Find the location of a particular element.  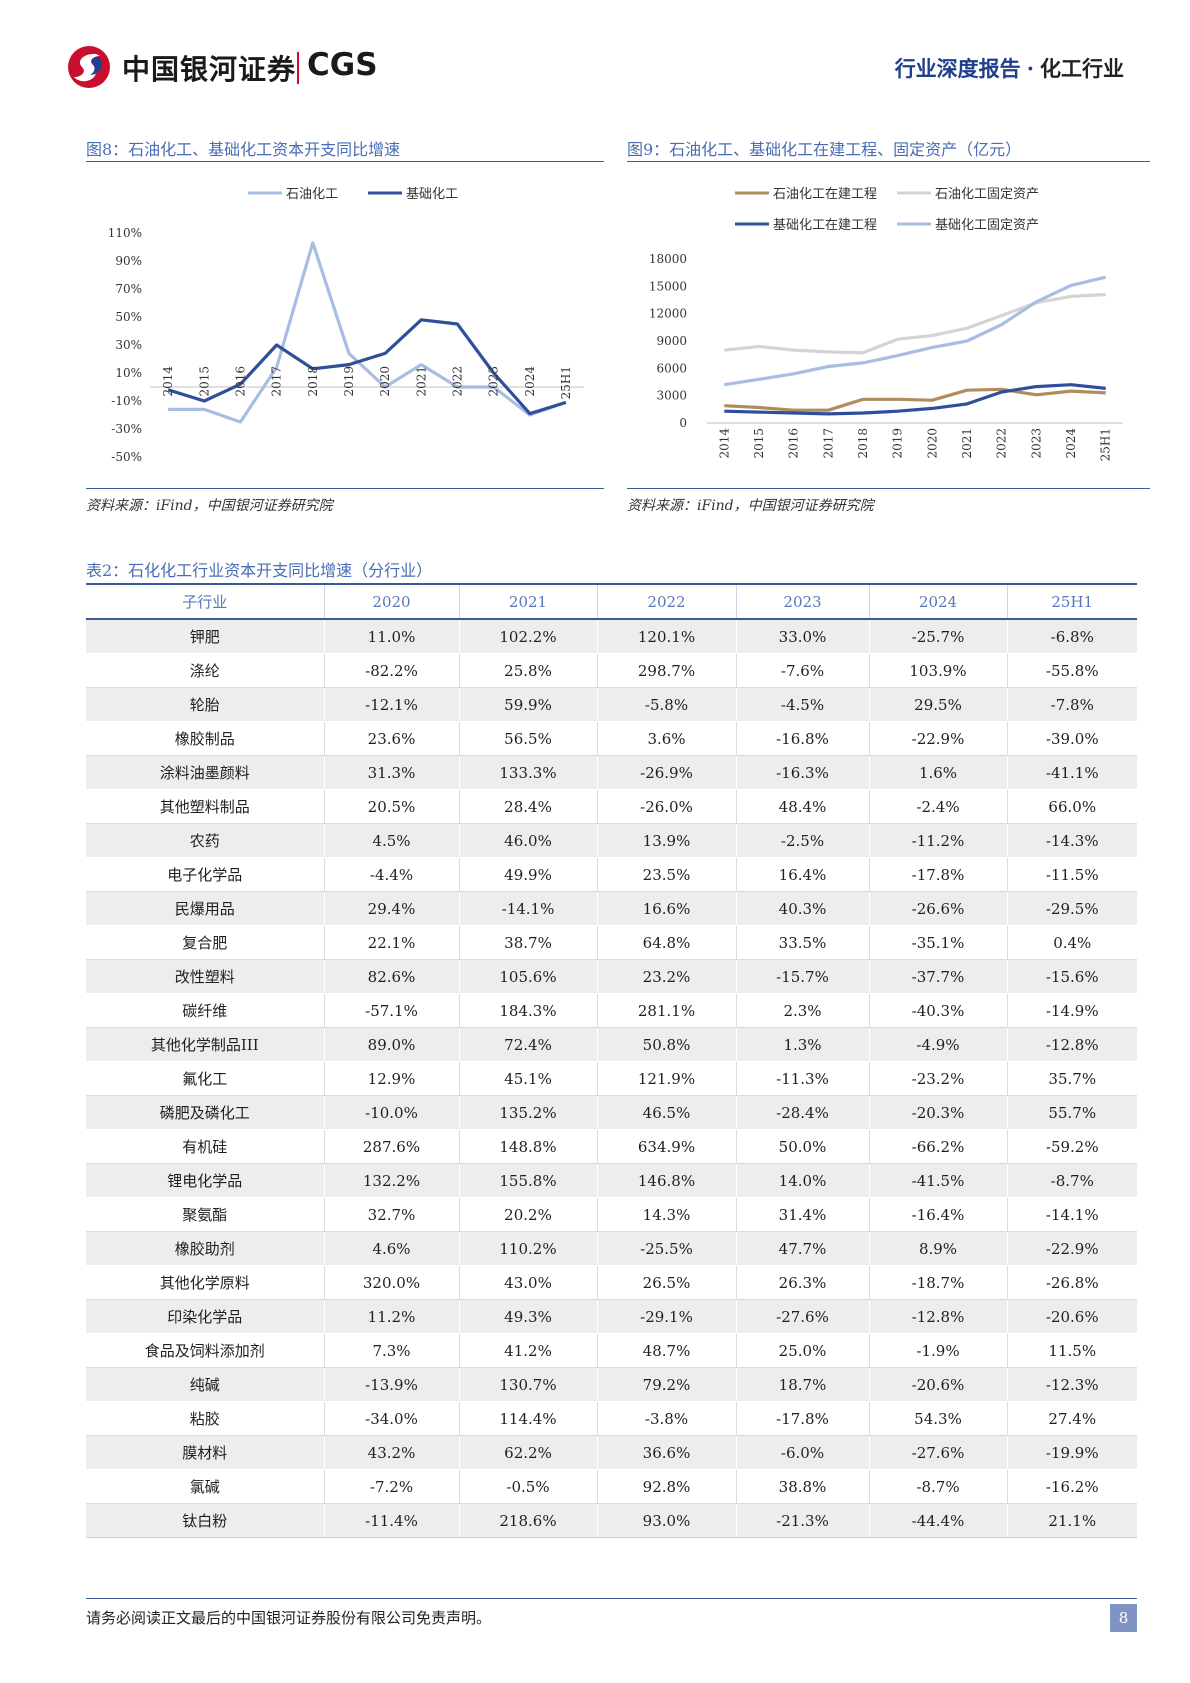

growth-value-cell: 121.9% is located at coordinates (667, 1078).